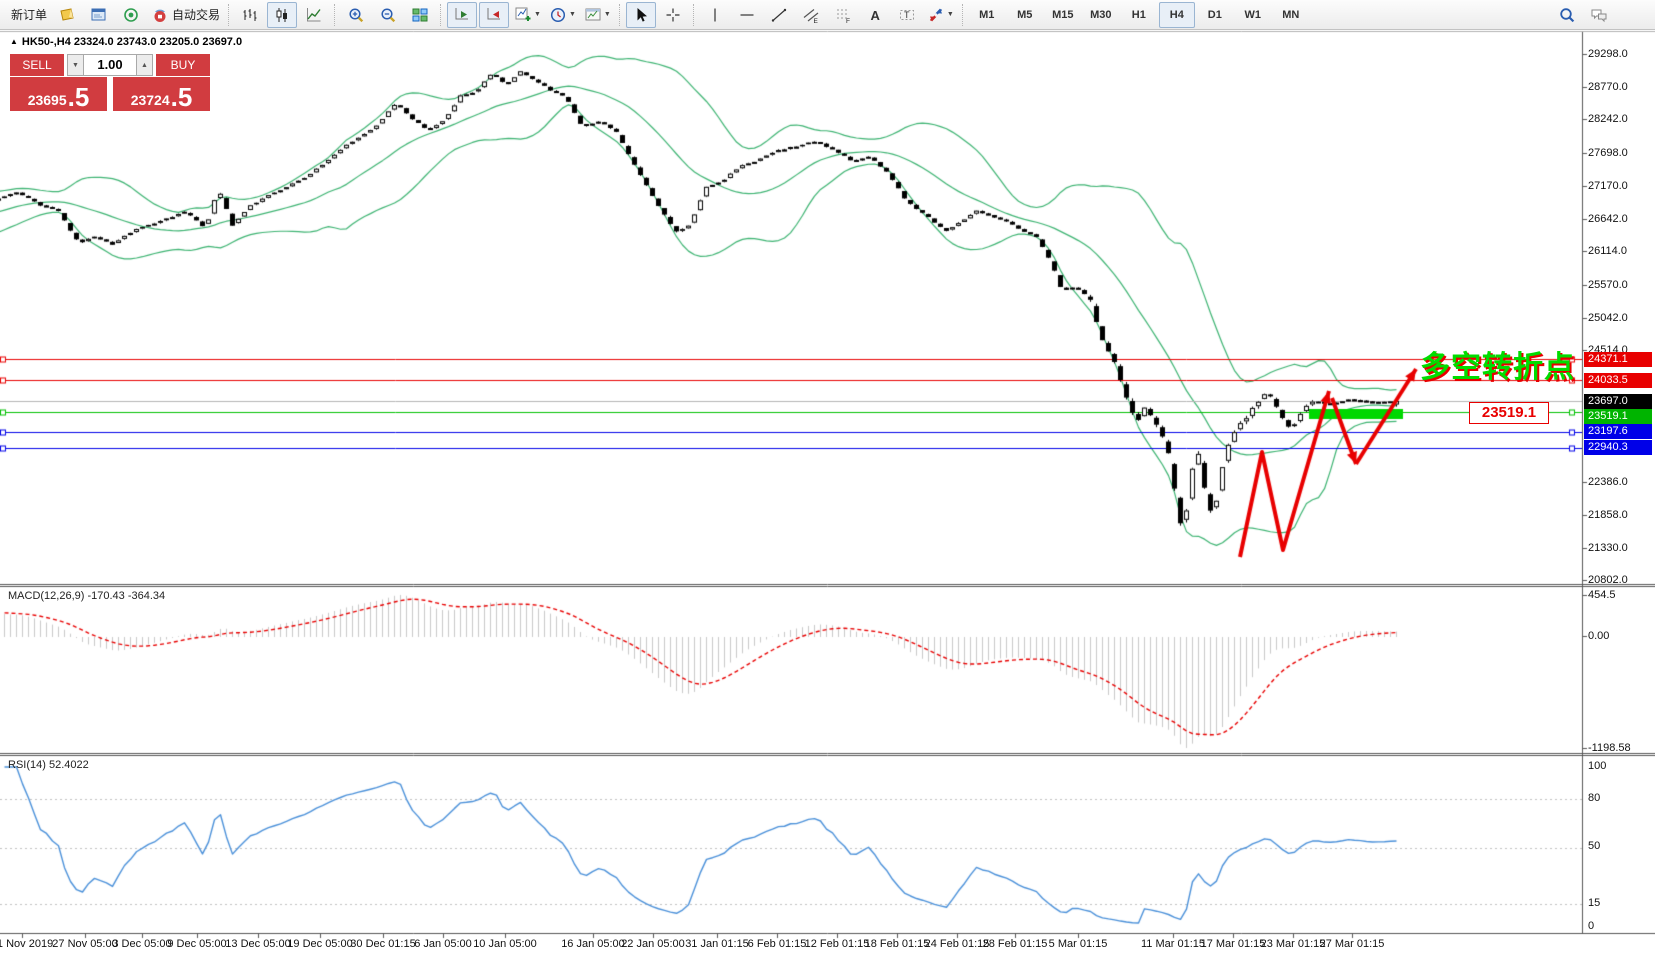 The width and height of the screenshot is (1655, 954). I want to click on time-axis-tick-label: 31 Jan 01:15, so click(717, 944).